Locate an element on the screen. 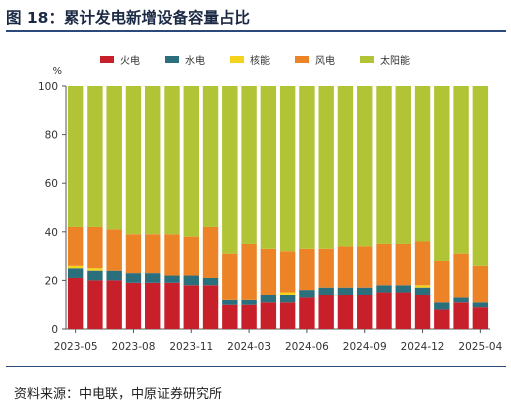 The height and width of the screenshot is (409, 511). x-tick-label-5: 2024-09 is located at coordinates (365, 347).